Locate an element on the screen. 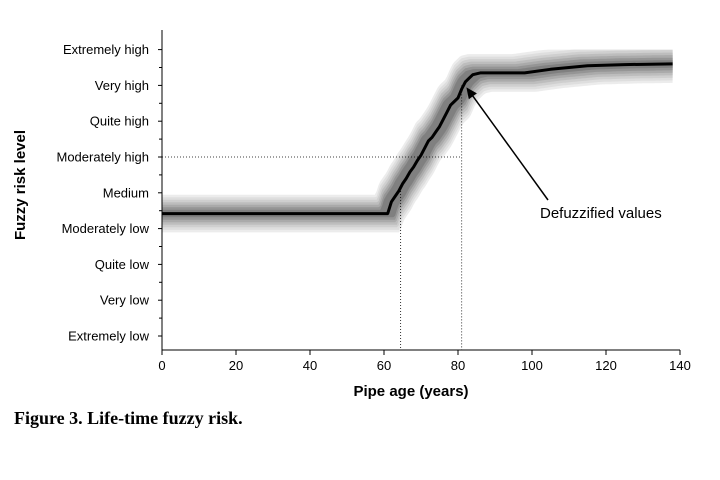 This screenshot has width=720, height=480. y-tick-label: Extremely high is located at coordinates (106, 49).